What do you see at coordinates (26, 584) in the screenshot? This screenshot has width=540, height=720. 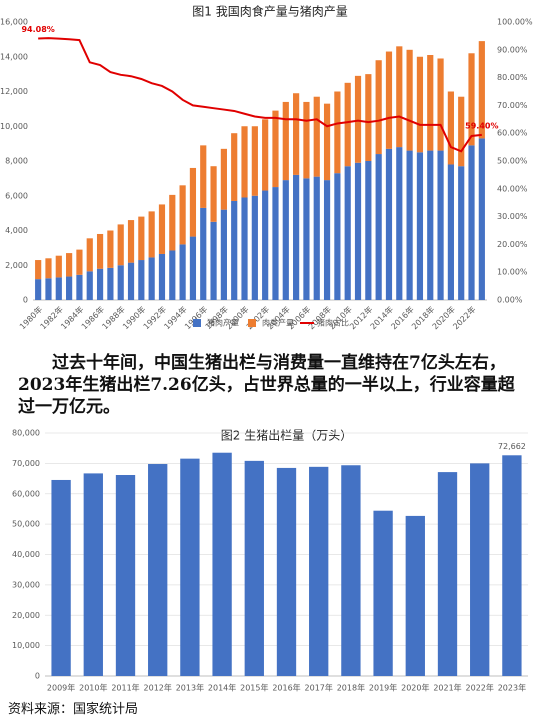 I see `y-tick-label: 30,000` at bounding box center [26, 584].